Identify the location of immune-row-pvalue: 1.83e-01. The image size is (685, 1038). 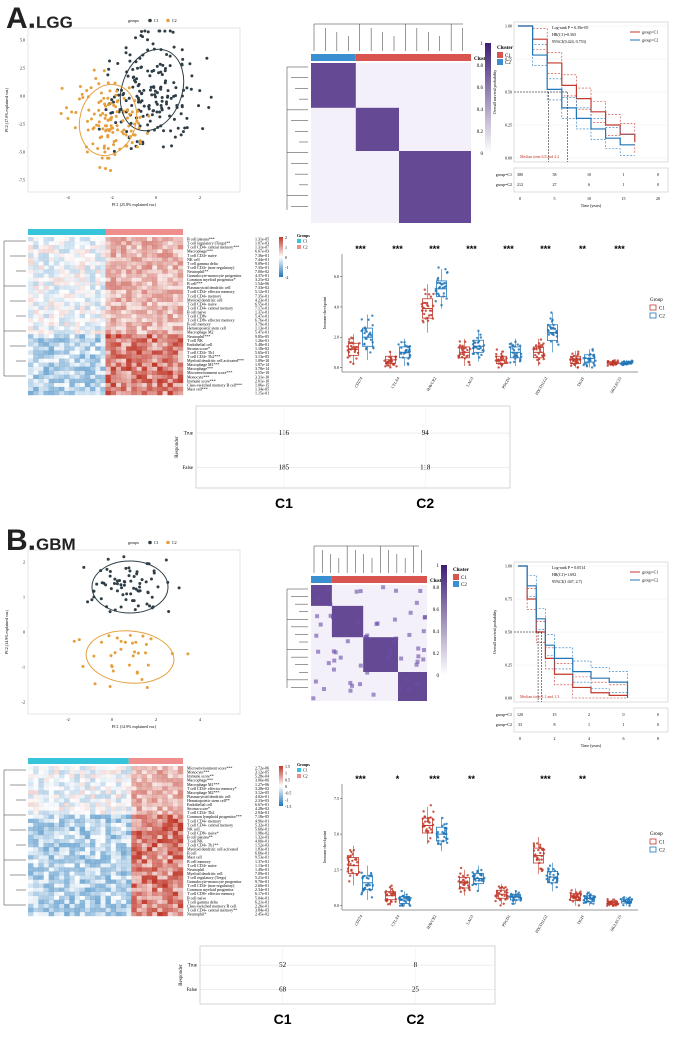
(262, 849).